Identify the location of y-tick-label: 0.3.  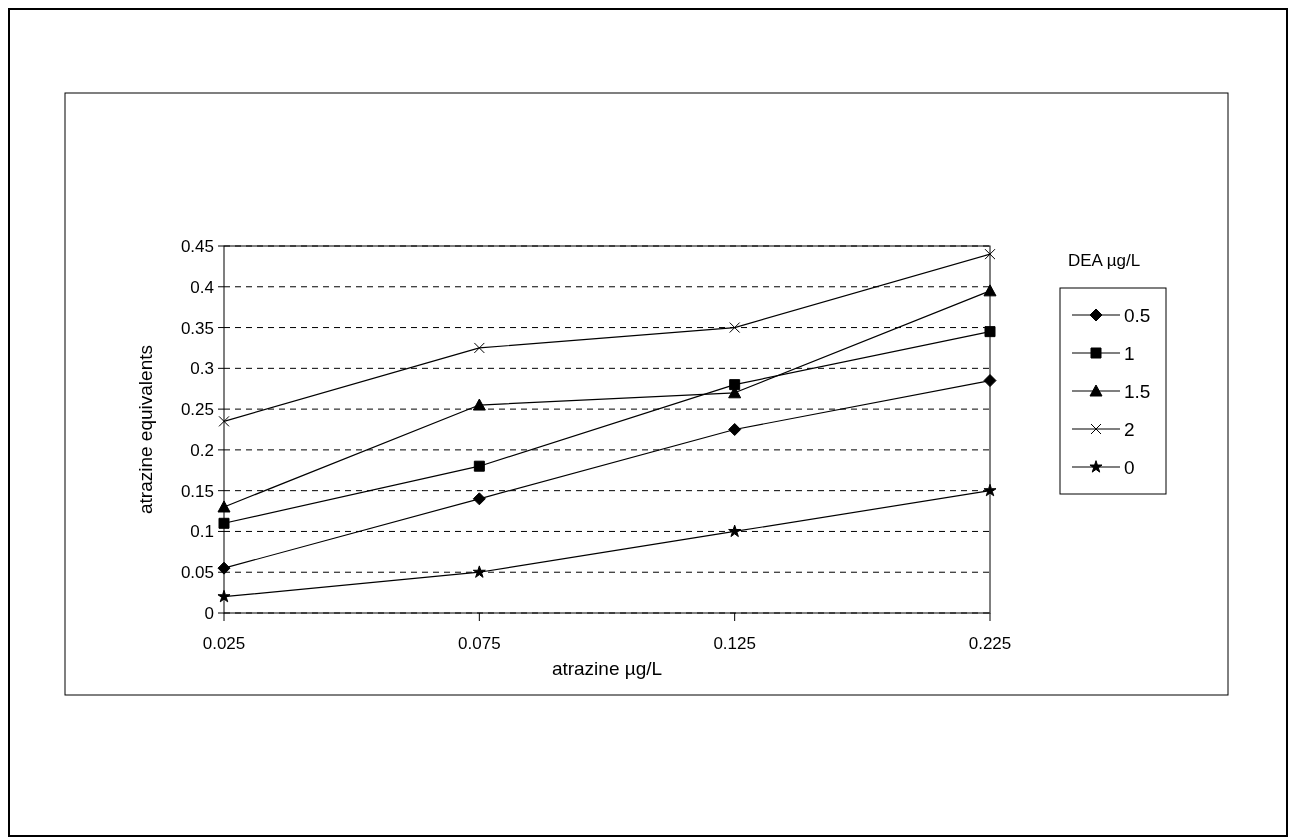
(202, 369).